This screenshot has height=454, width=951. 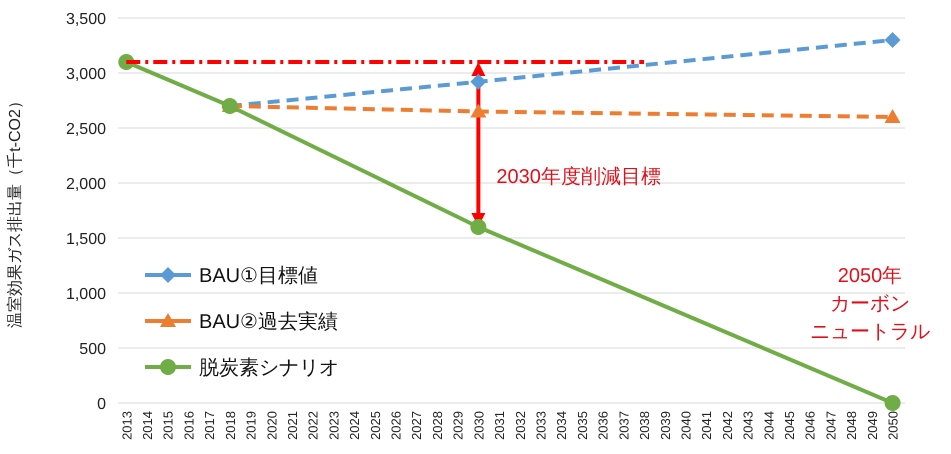 What do you see at coordinates (437, 425) in the screenshot?
I see `x-tick-label: 2028` at bounding box center [437, 425].